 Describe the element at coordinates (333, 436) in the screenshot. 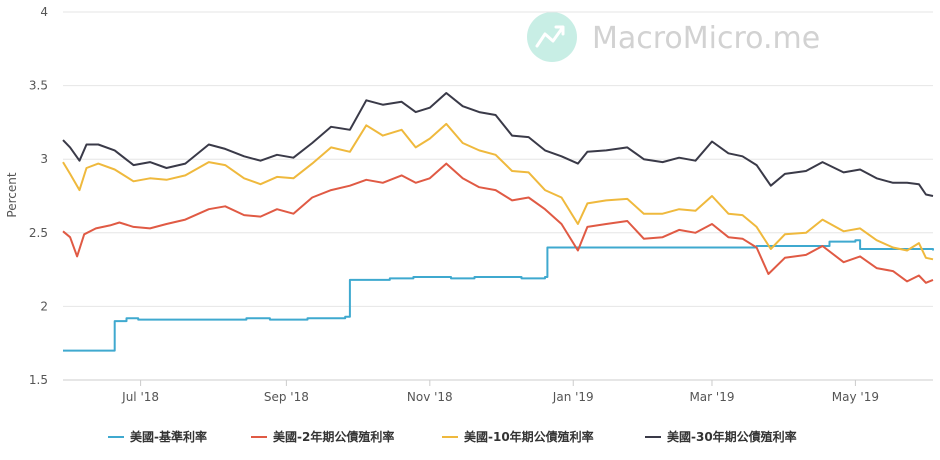

I see `legend-label: 美國-2年期公債殖利率` at that location.